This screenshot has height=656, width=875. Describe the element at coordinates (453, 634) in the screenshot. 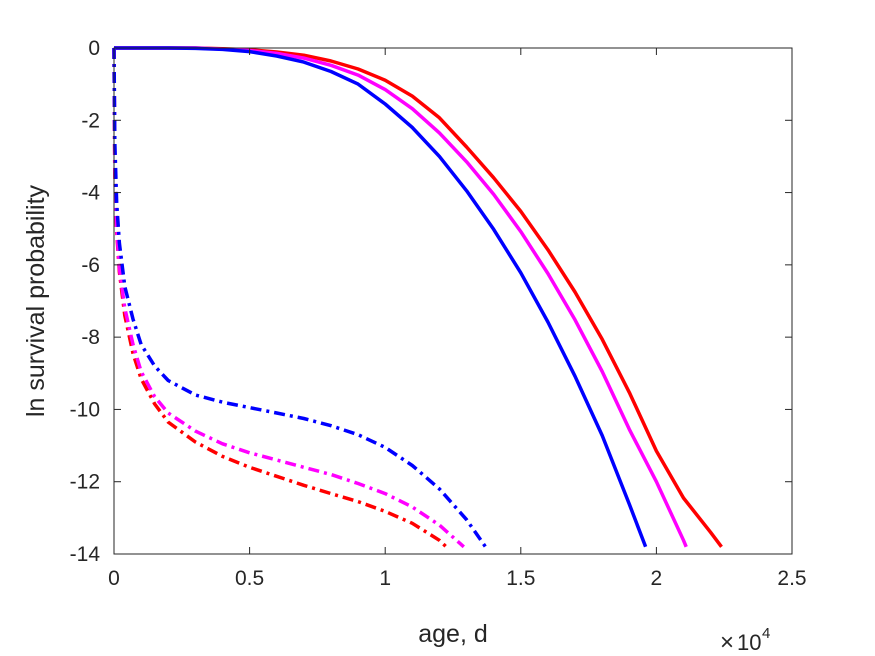

I see `x-axis-label: age, d` at that location.